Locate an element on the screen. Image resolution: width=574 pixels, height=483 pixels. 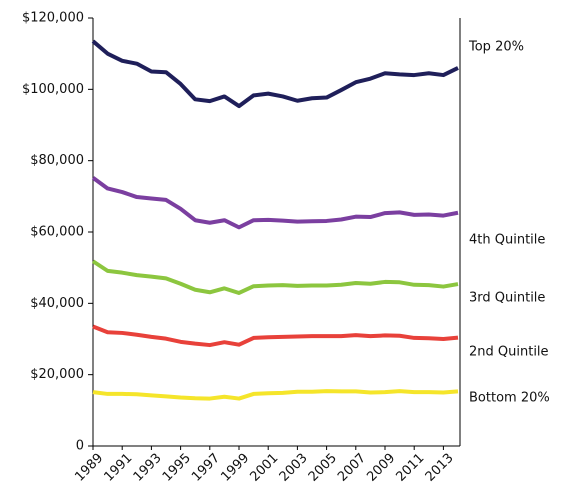
series-label: 3rd Quintile is located at coordinates (507, 298).